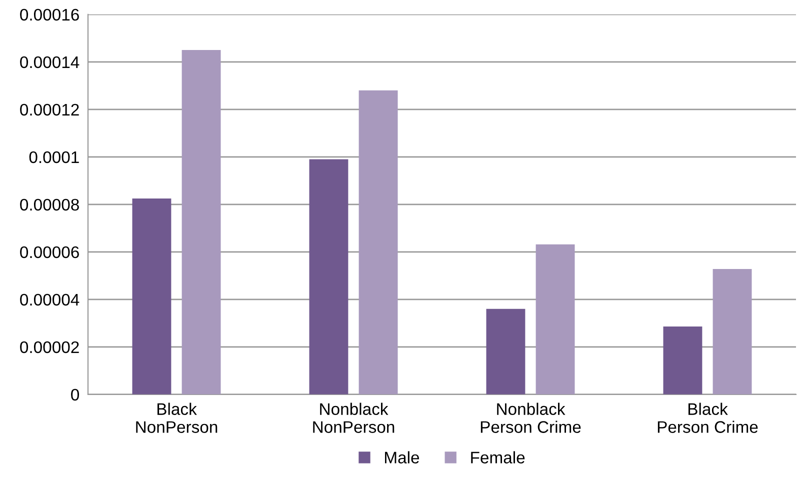  I want to click on x-tick-label: Black NonPerson, so click(177, 417).